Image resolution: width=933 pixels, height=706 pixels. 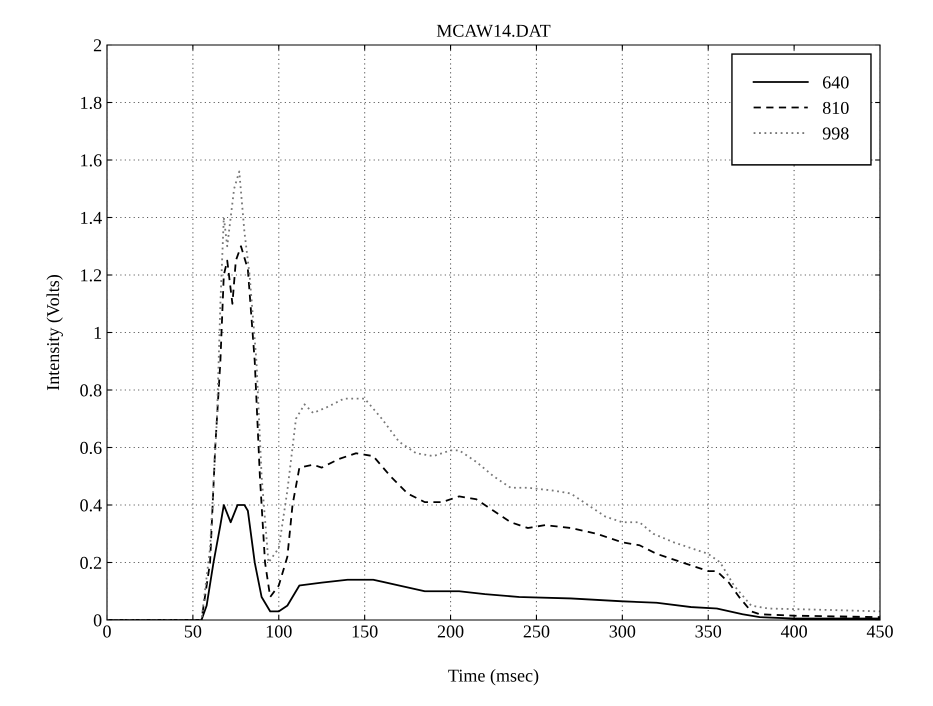 I want to click on y-tick-label: 1, so click(x=98, y=332).